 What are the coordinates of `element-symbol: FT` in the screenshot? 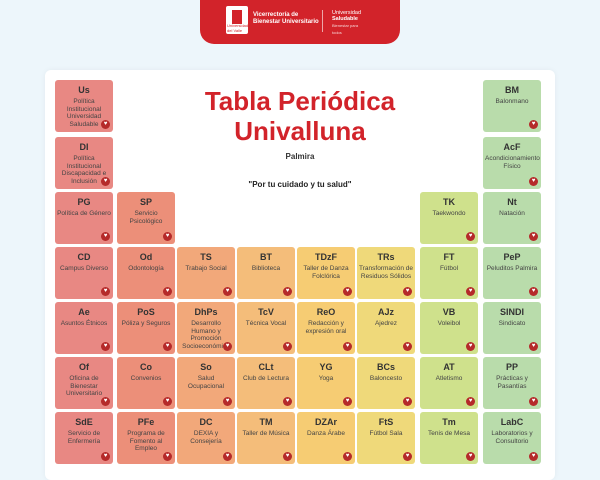 It's located at (449, 257).